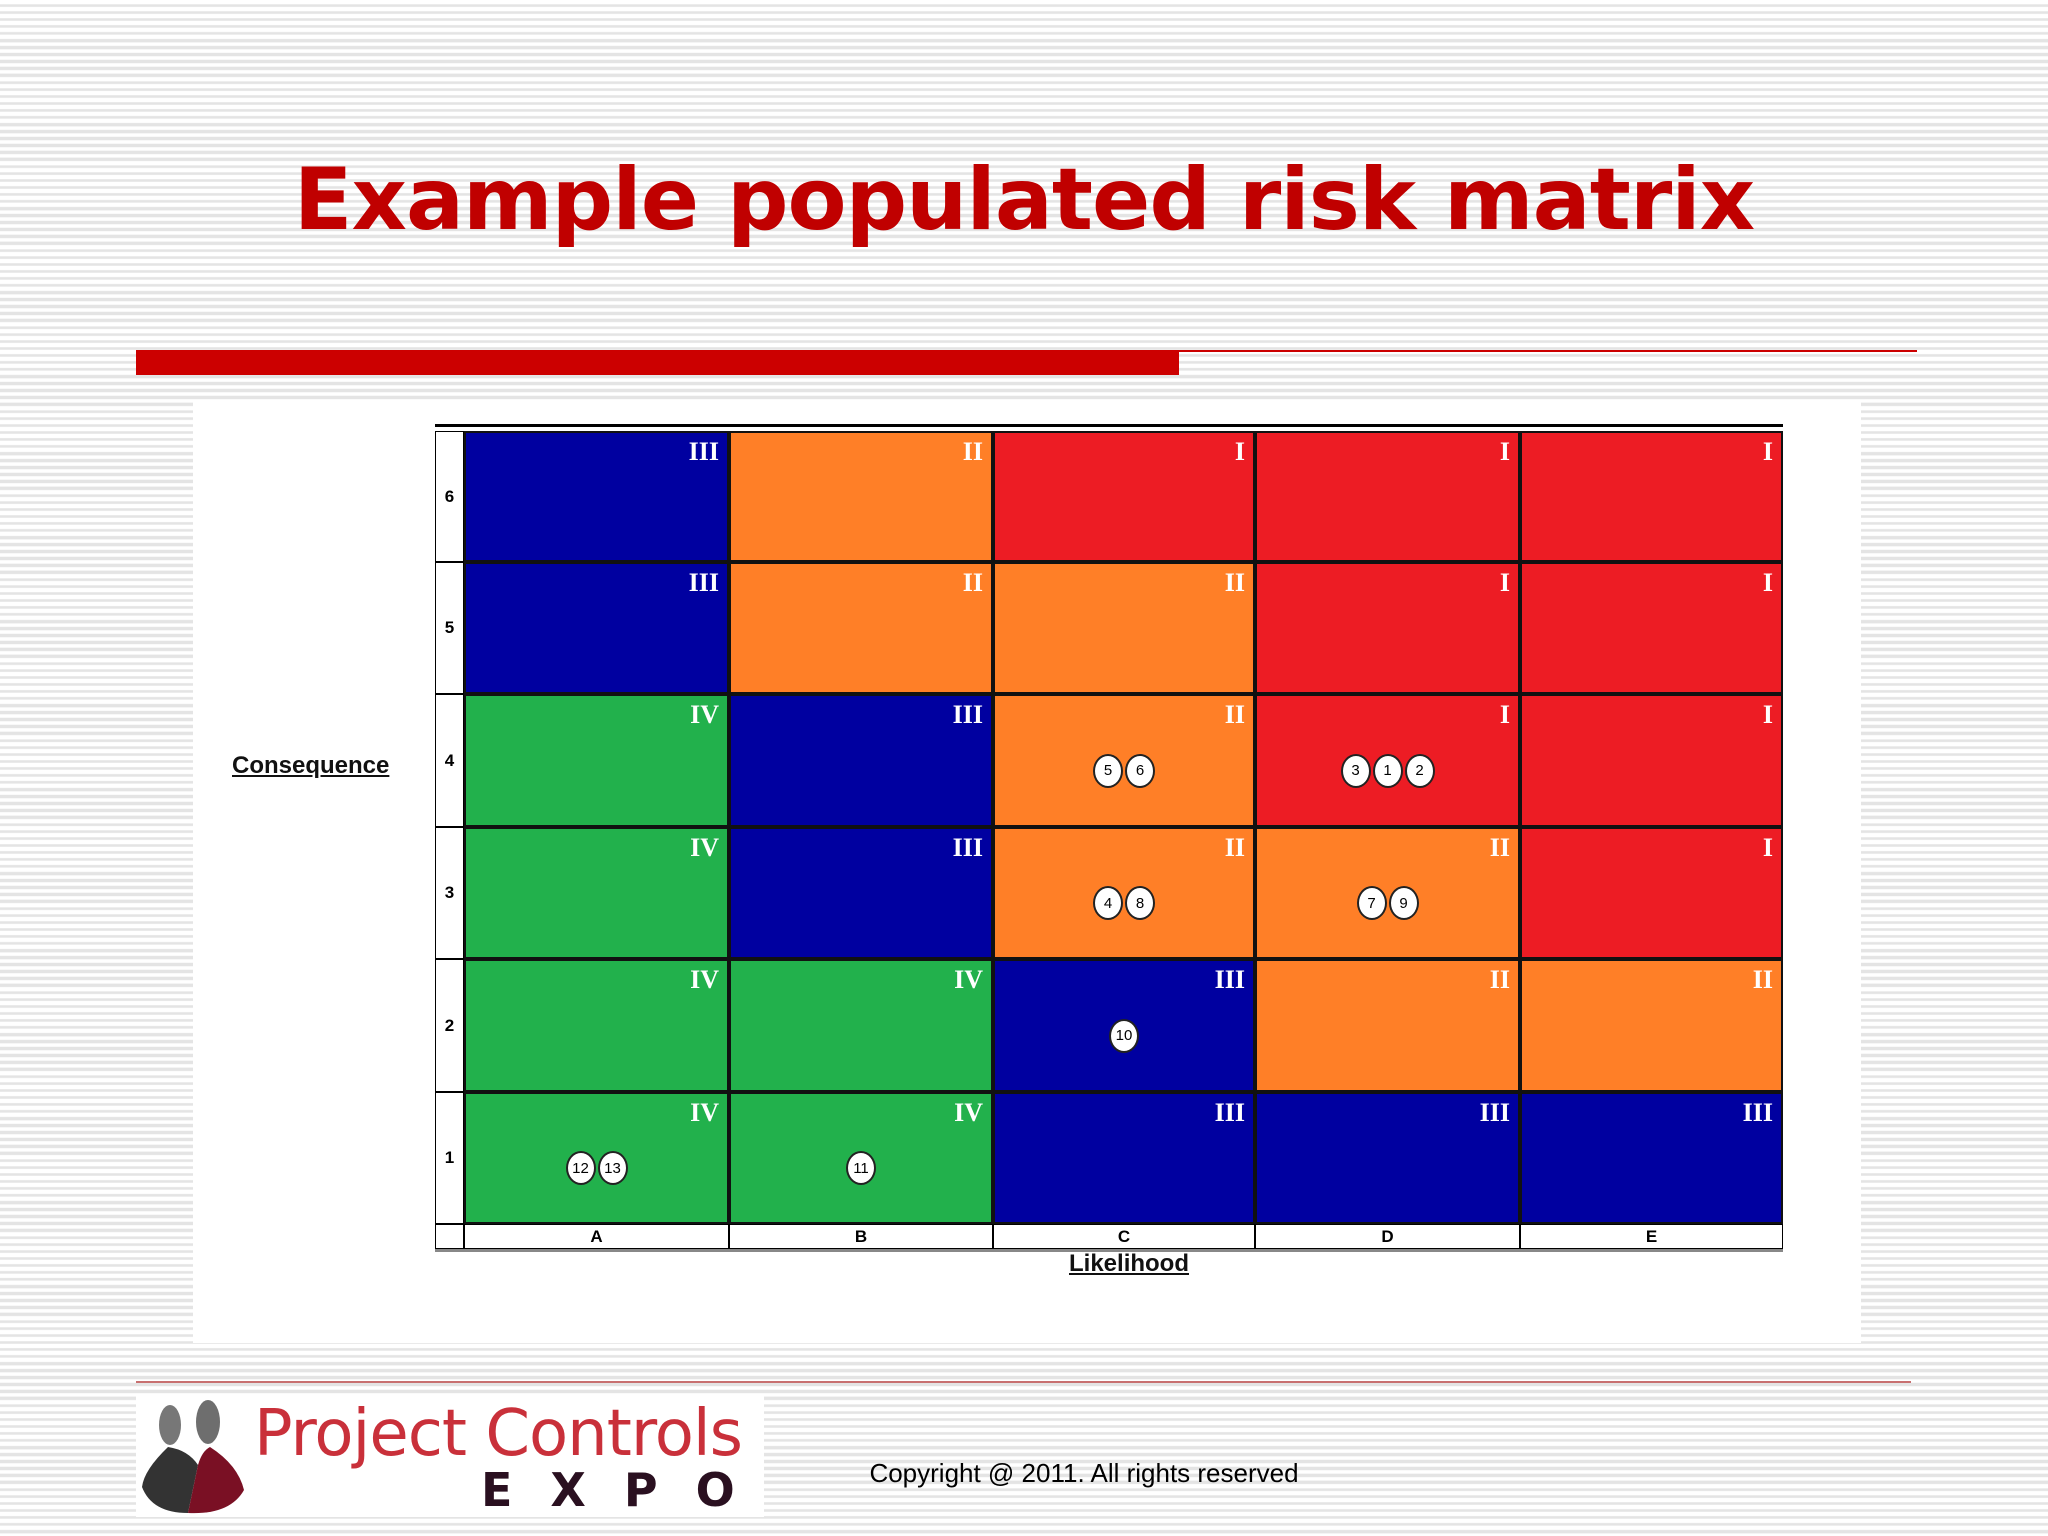  I want to click on matrix-cell-C3: II 4 8, so click(1124, 893).